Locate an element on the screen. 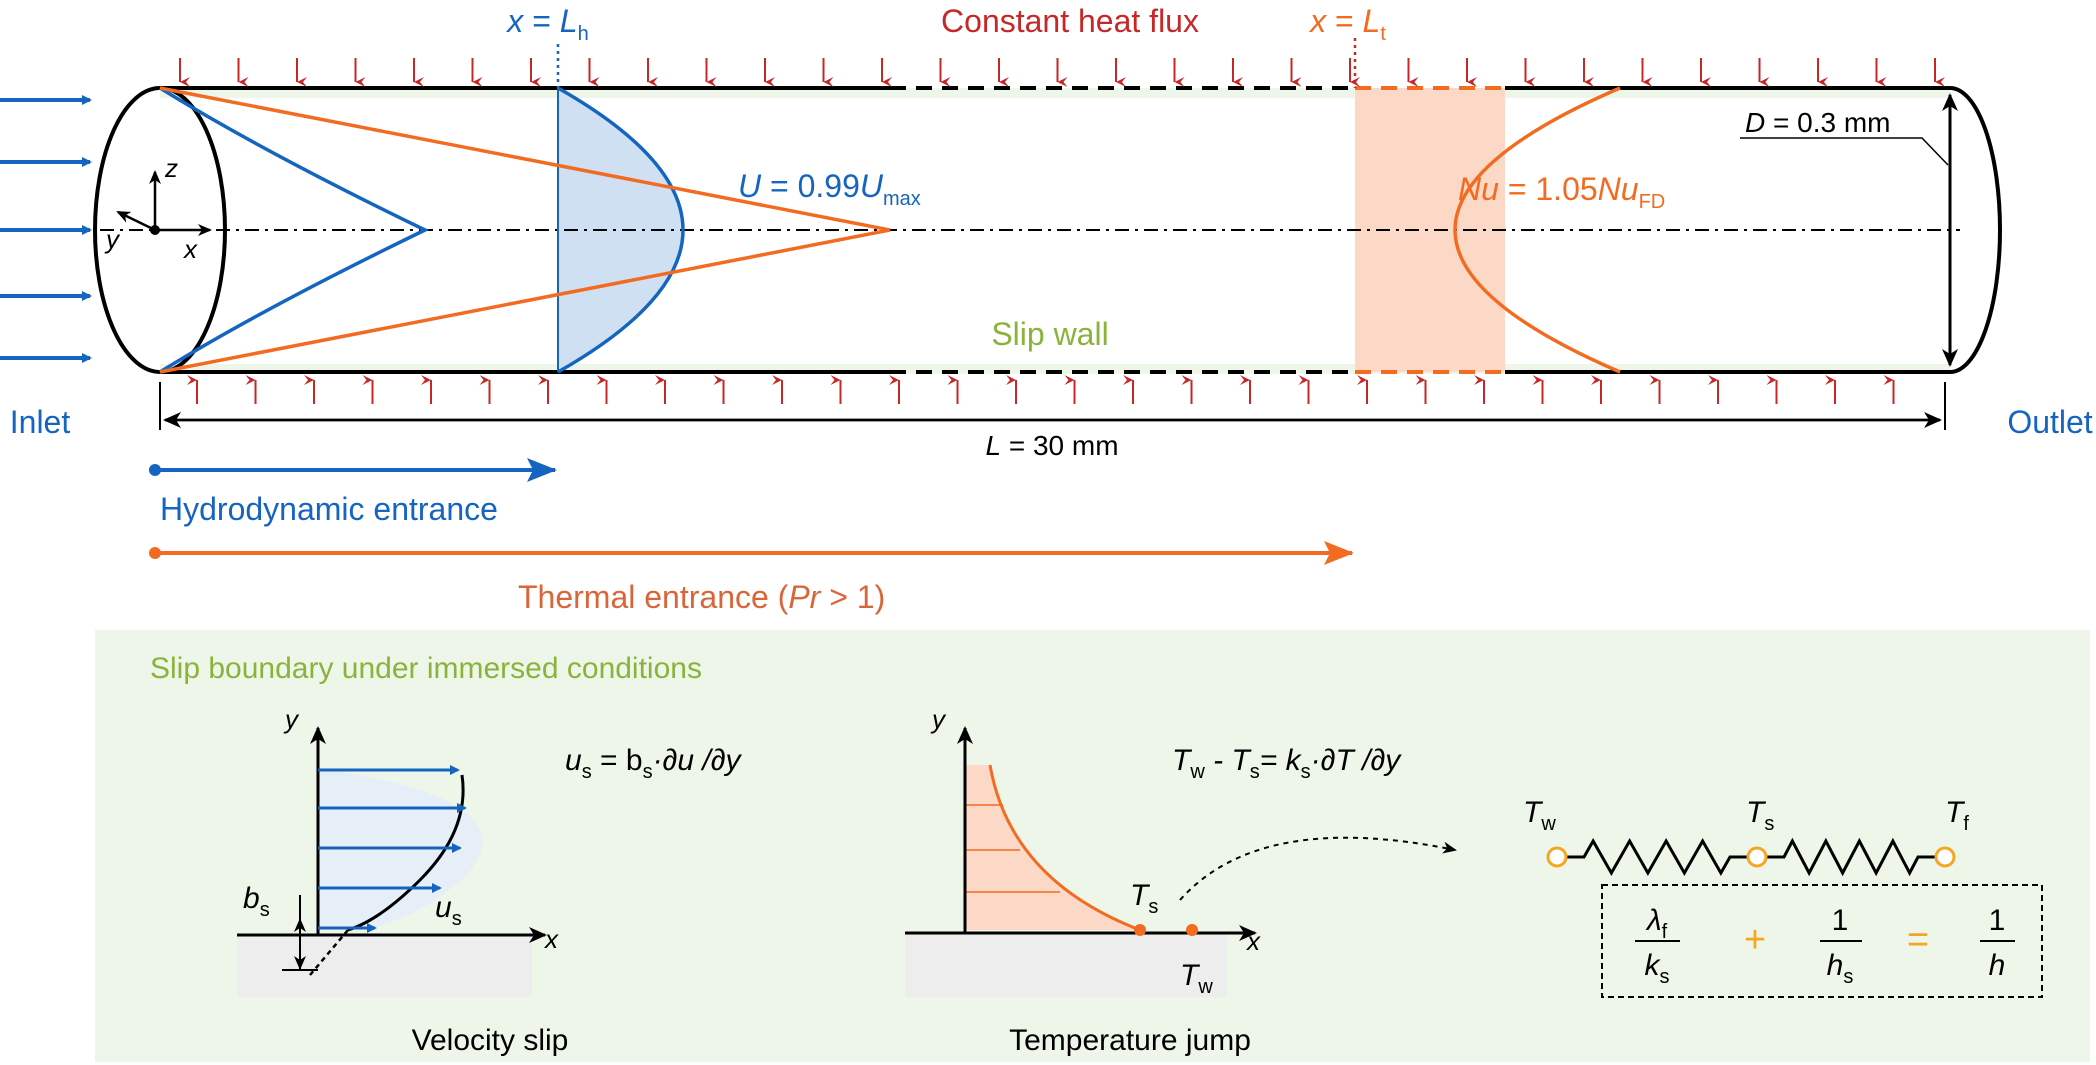 The image size is (2096, 1065). node-Ts is located at coordinates (1757, 857).